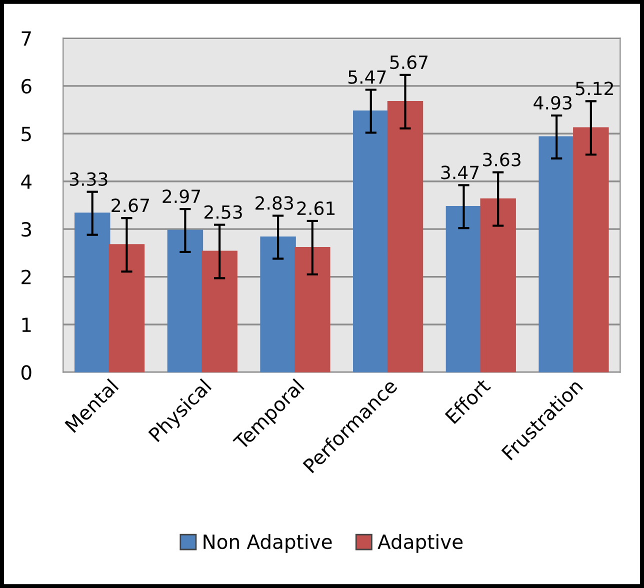 Image resolution: width=644 pixels, height=588 pixels. I want to click on data-label: 4.93, so click(553, 103).